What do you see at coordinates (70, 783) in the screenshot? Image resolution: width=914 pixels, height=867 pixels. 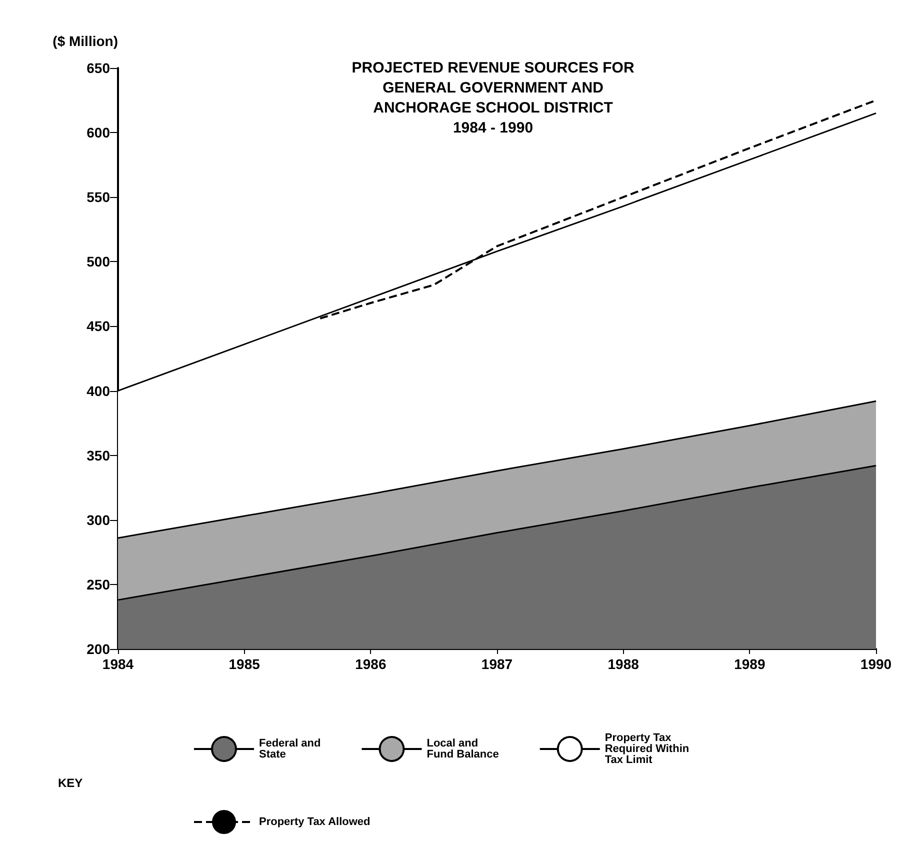 I see `text: KEY` at bounding box center [70, 783].